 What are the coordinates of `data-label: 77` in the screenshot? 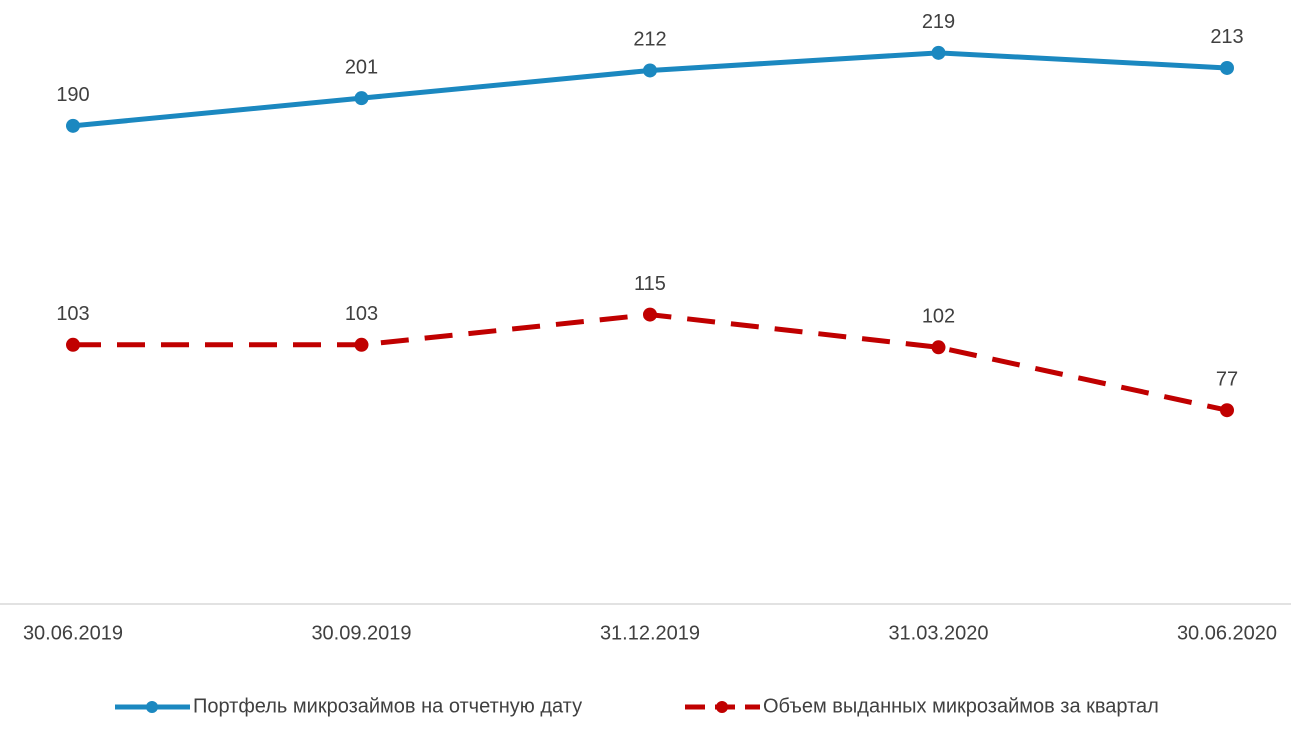 It's located at (1227, 379).